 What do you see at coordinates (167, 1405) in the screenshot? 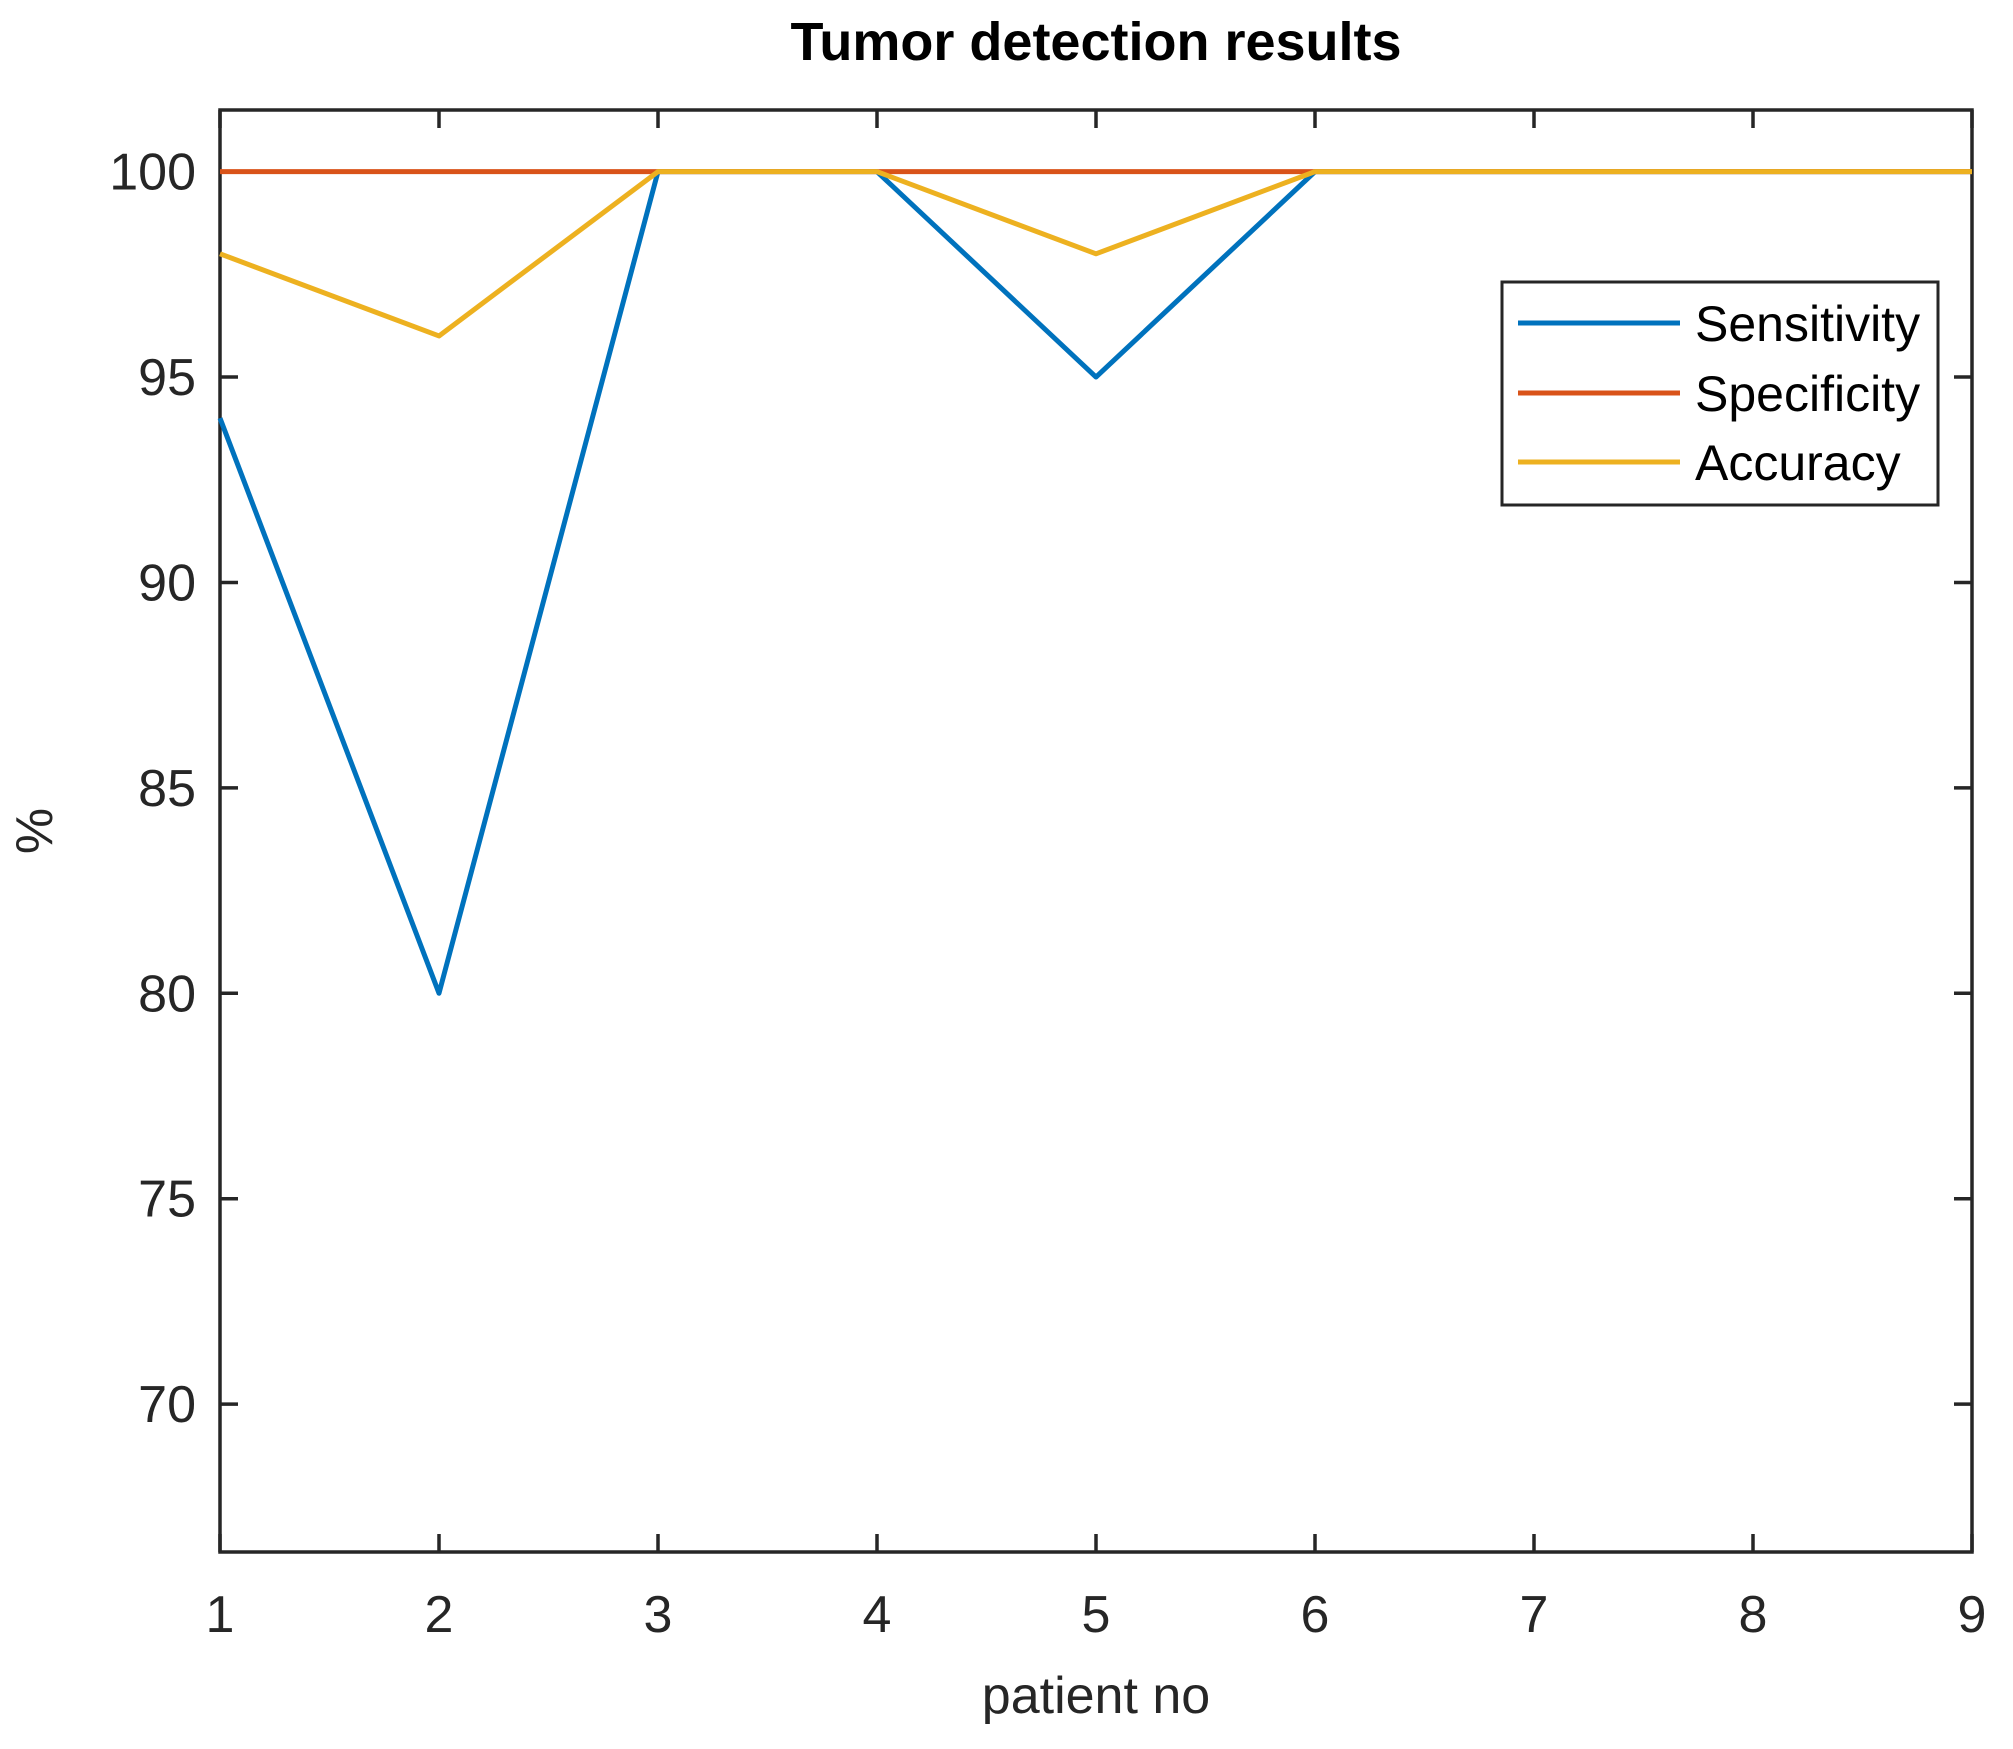
I see `y-tick-label: 70` at bounding box center [167, 1405].